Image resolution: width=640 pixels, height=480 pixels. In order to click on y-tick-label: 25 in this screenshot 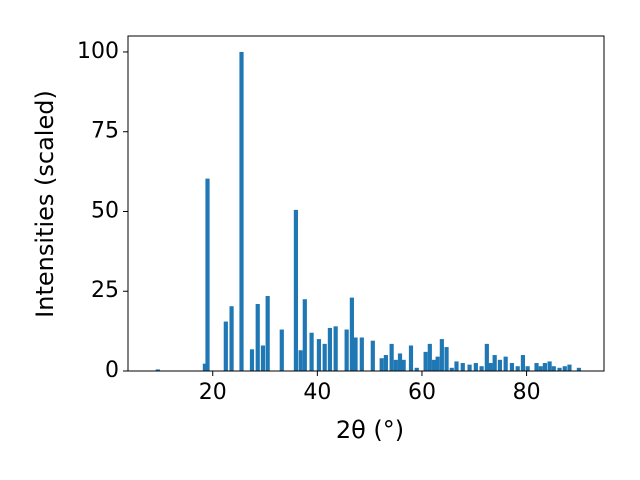, I will do `click(105, 290)`.